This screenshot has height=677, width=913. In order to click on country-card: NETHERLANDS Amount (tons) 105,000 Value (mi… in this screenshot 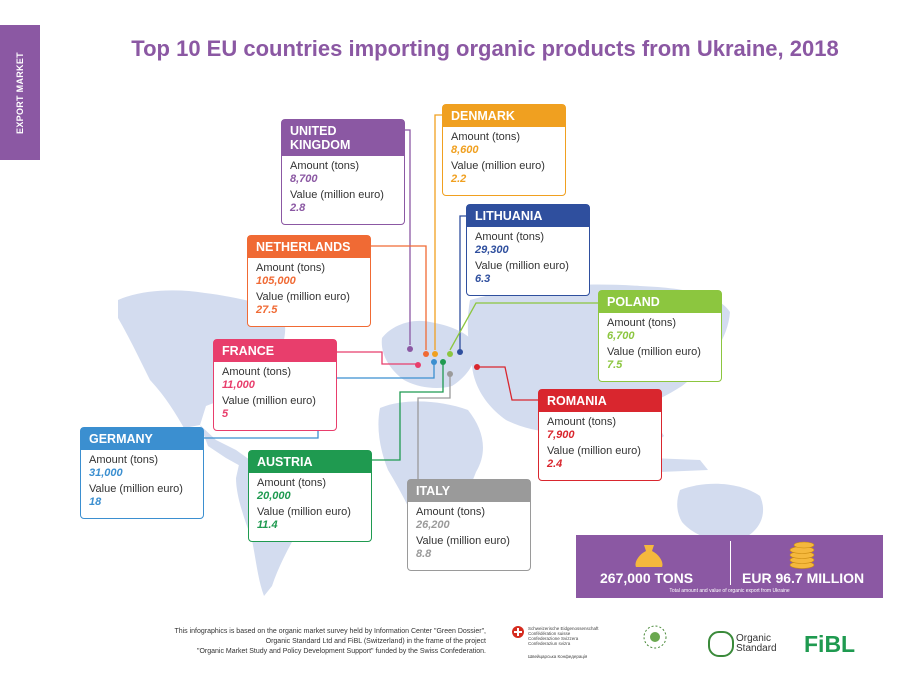, I will do `click(309, 281)`.